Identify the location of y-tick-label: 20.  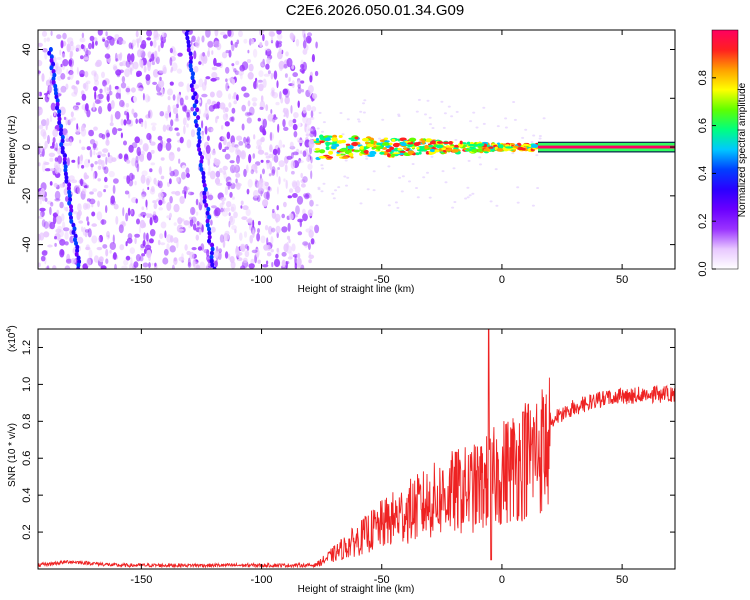
(27, 98).